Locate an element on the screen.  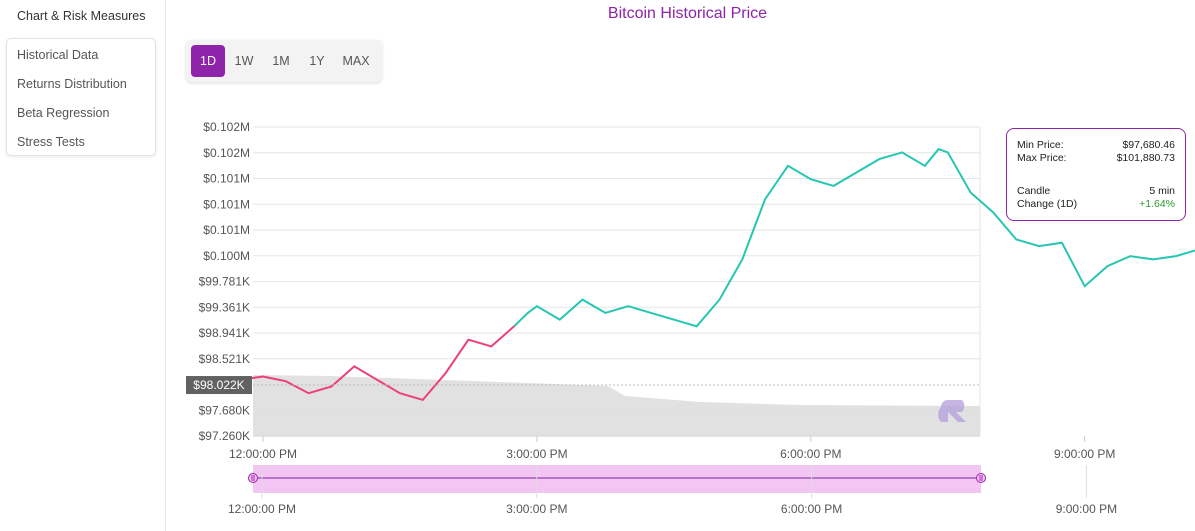
sidebar-item-beta-regression: Beta Regression is located at coordinates (63, 113).